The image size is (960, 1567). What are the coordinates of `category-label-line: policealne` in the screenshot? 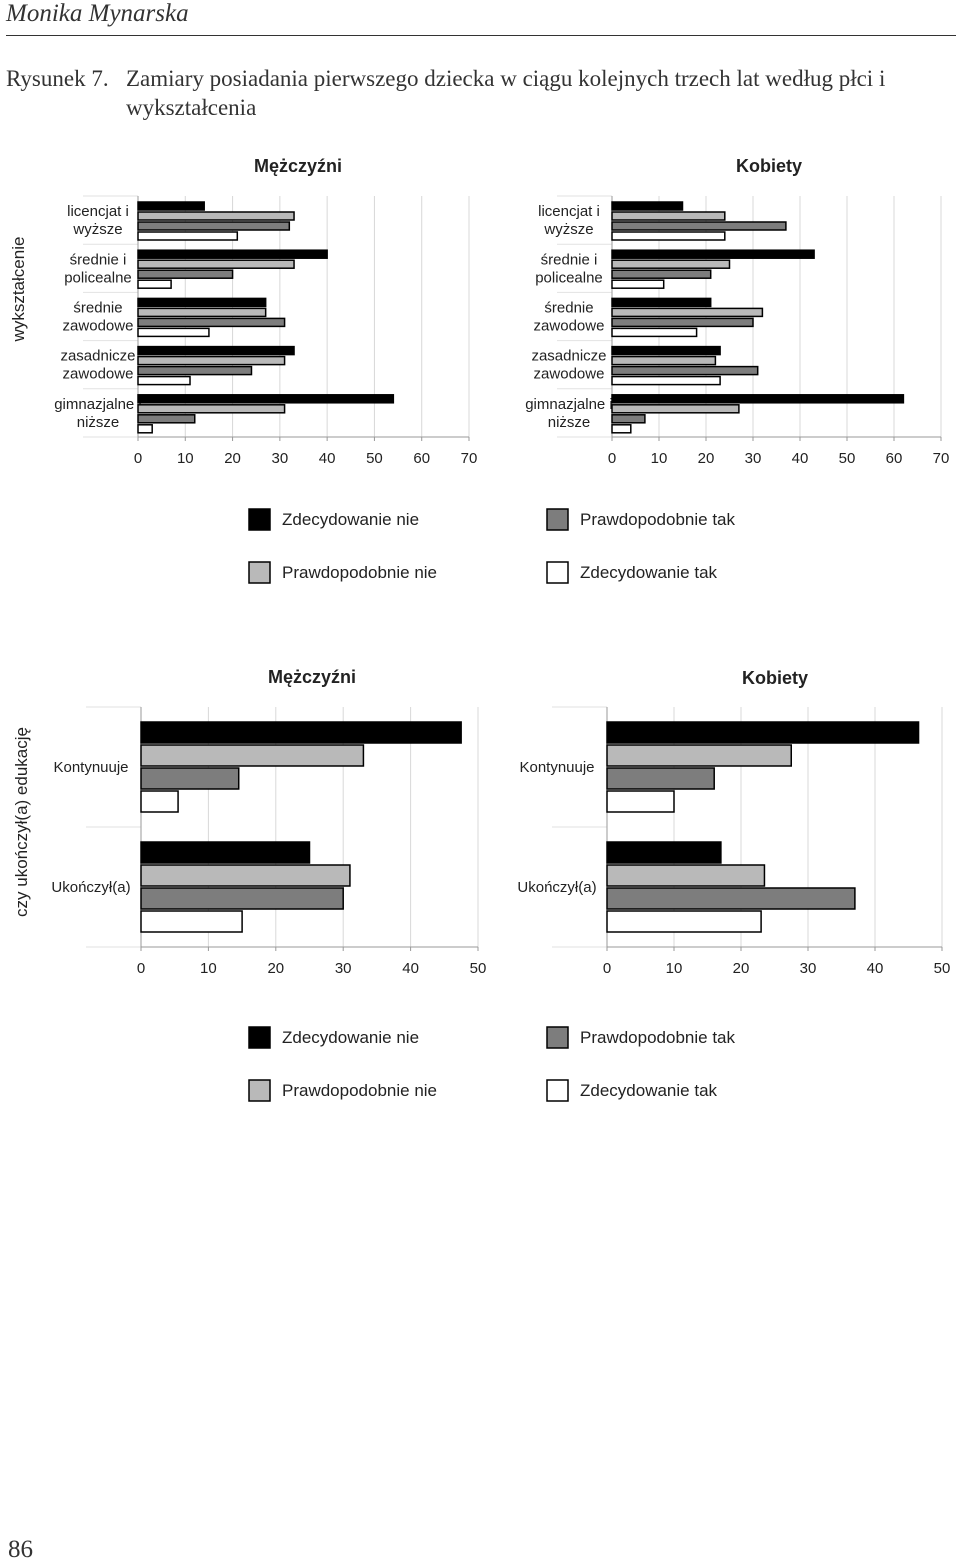 It's located at (569, 277).